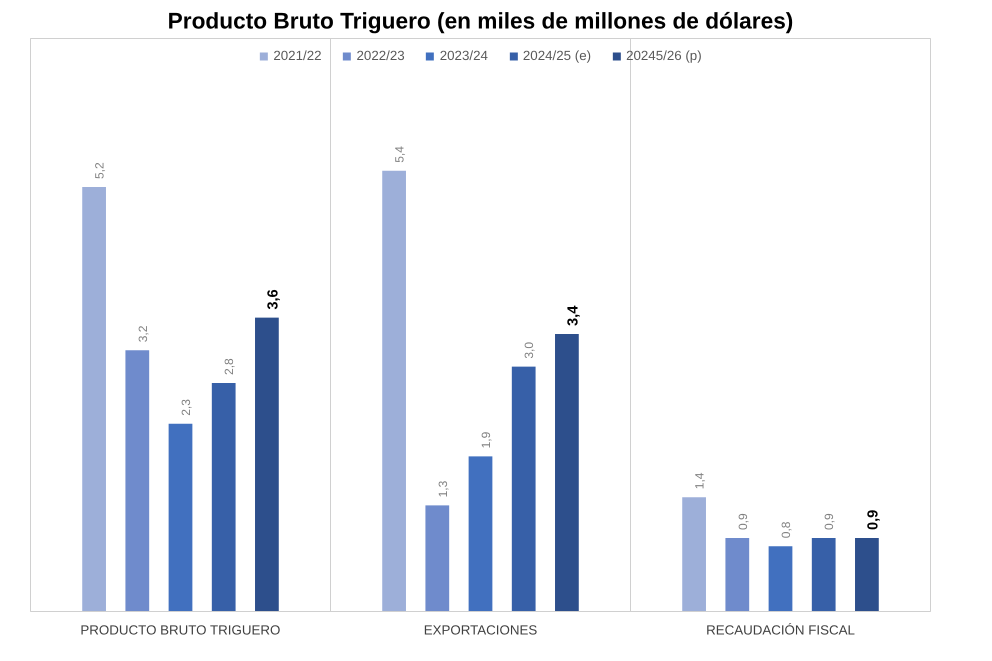 The height and width of the screenshot is (661, 992). What do you see at coordinates (481, 630) in the screenshot?
I see `x-tick-label: EXPORTACIONES` at bounding box center [481, 630].